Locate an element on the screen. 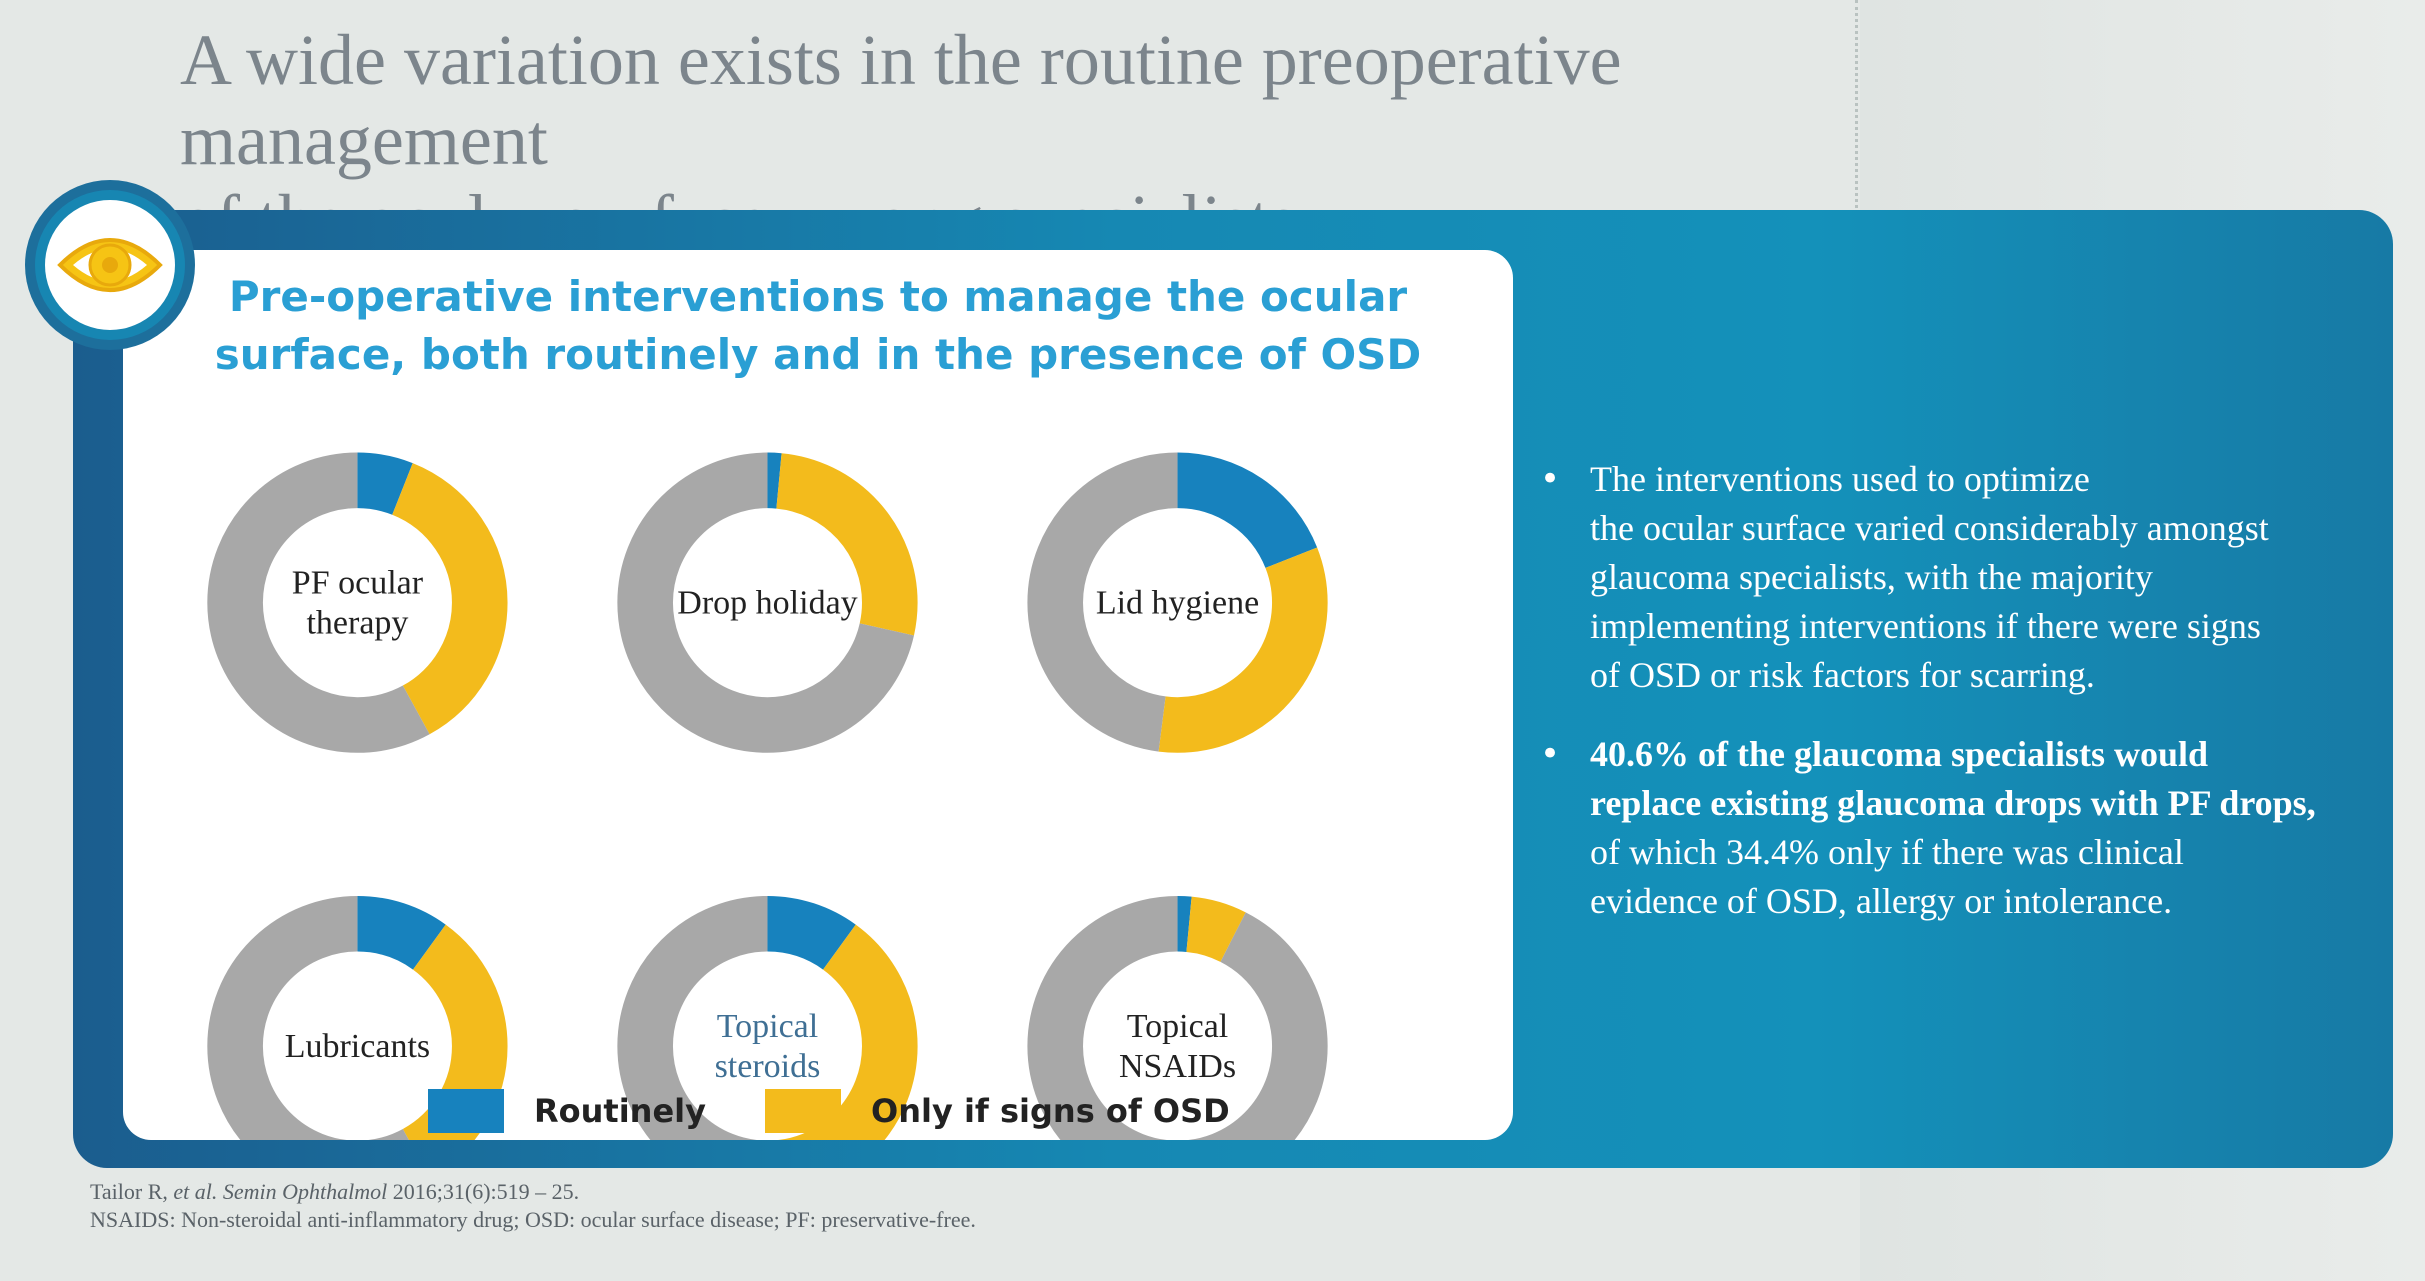 The image size is (2425, 1281). donut-5-segment-only-if-signs-of-osd is located at coordinates (767, 1017).